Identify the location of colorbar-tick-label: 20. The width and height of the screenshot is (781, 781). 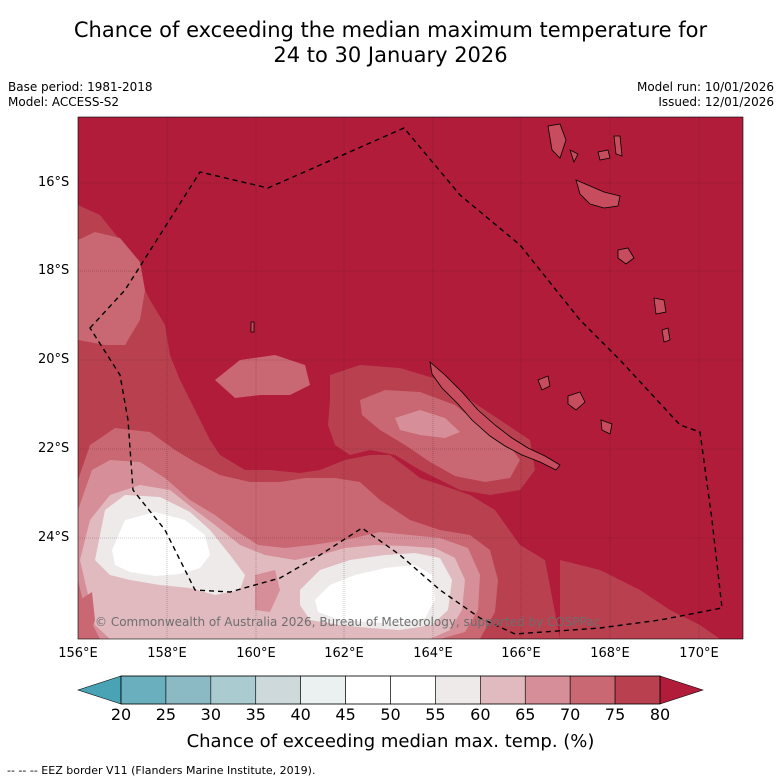
(121, 714).